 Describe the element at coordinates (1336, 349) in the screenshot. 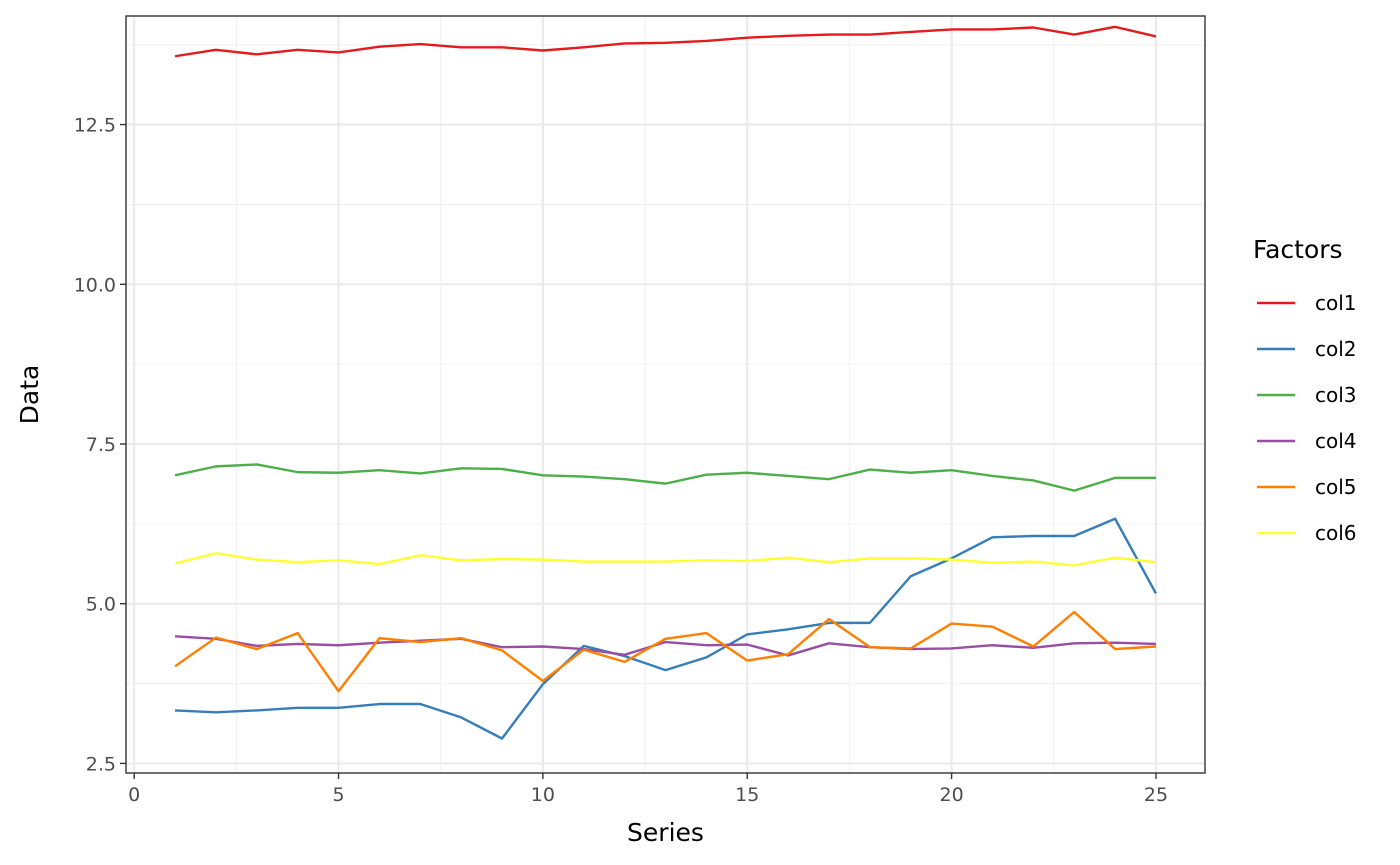

I see `legend-label-col2: col2` at that location.